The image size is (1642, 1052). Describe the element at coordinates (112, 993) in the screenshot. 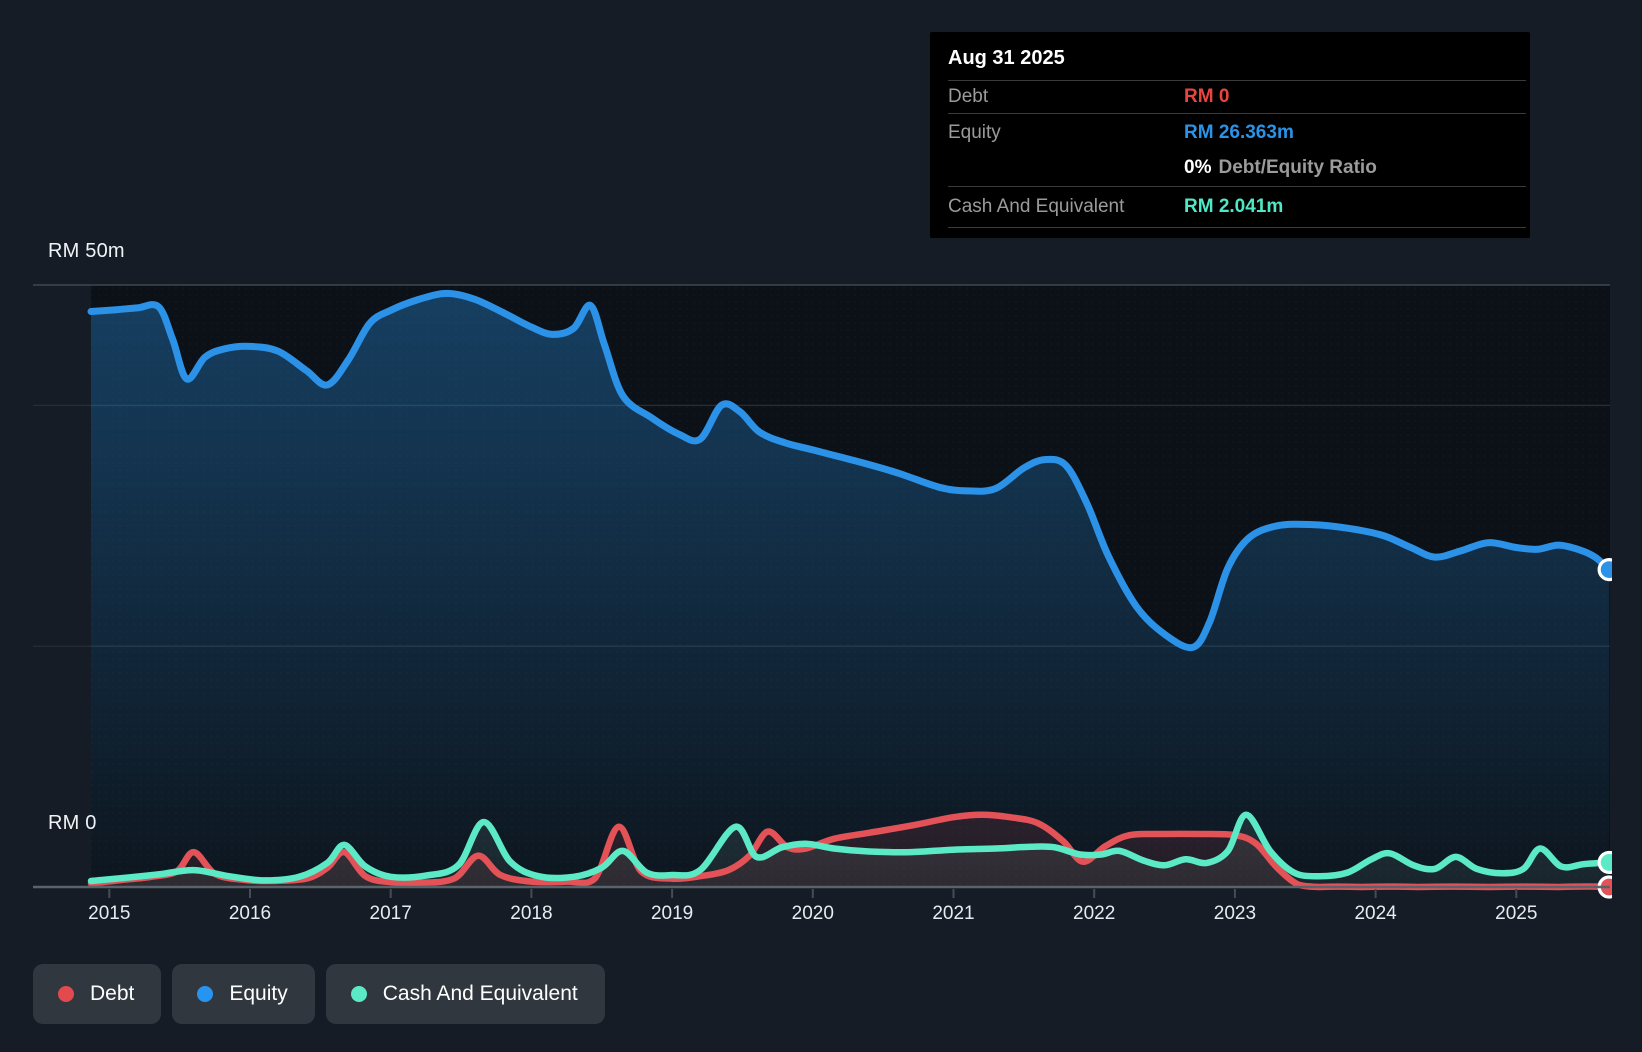

I see `legend-label: Debt` at that location.